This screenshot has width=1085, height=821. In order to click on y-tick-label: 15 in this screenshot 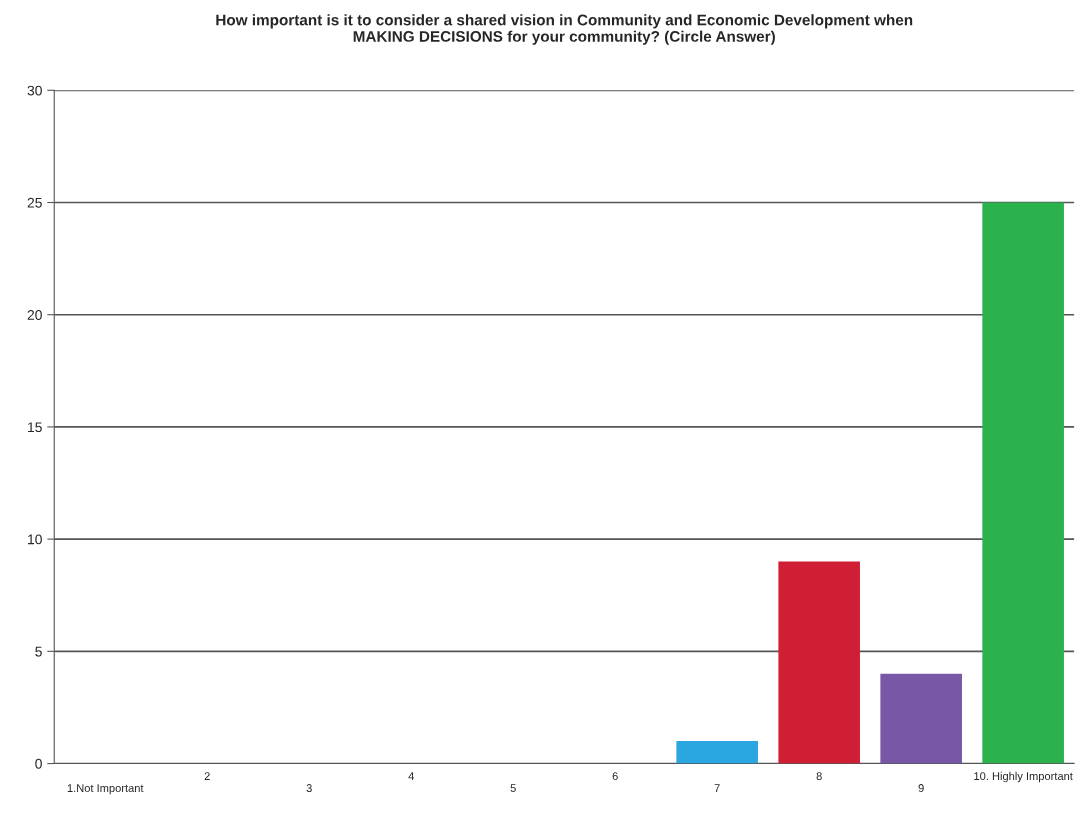, I will do `click(35, 427)`.